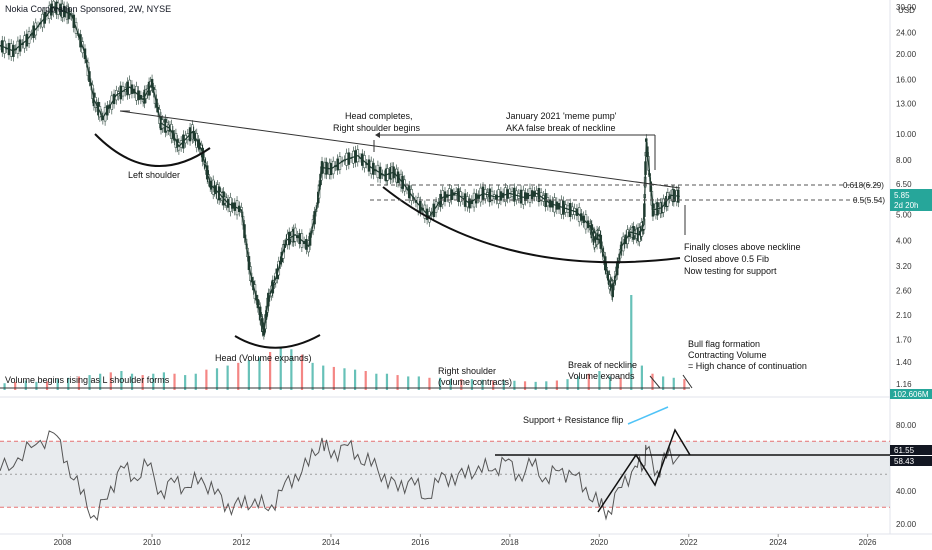  I want to click on price-tick-label: 4.00, so click(904, 240).